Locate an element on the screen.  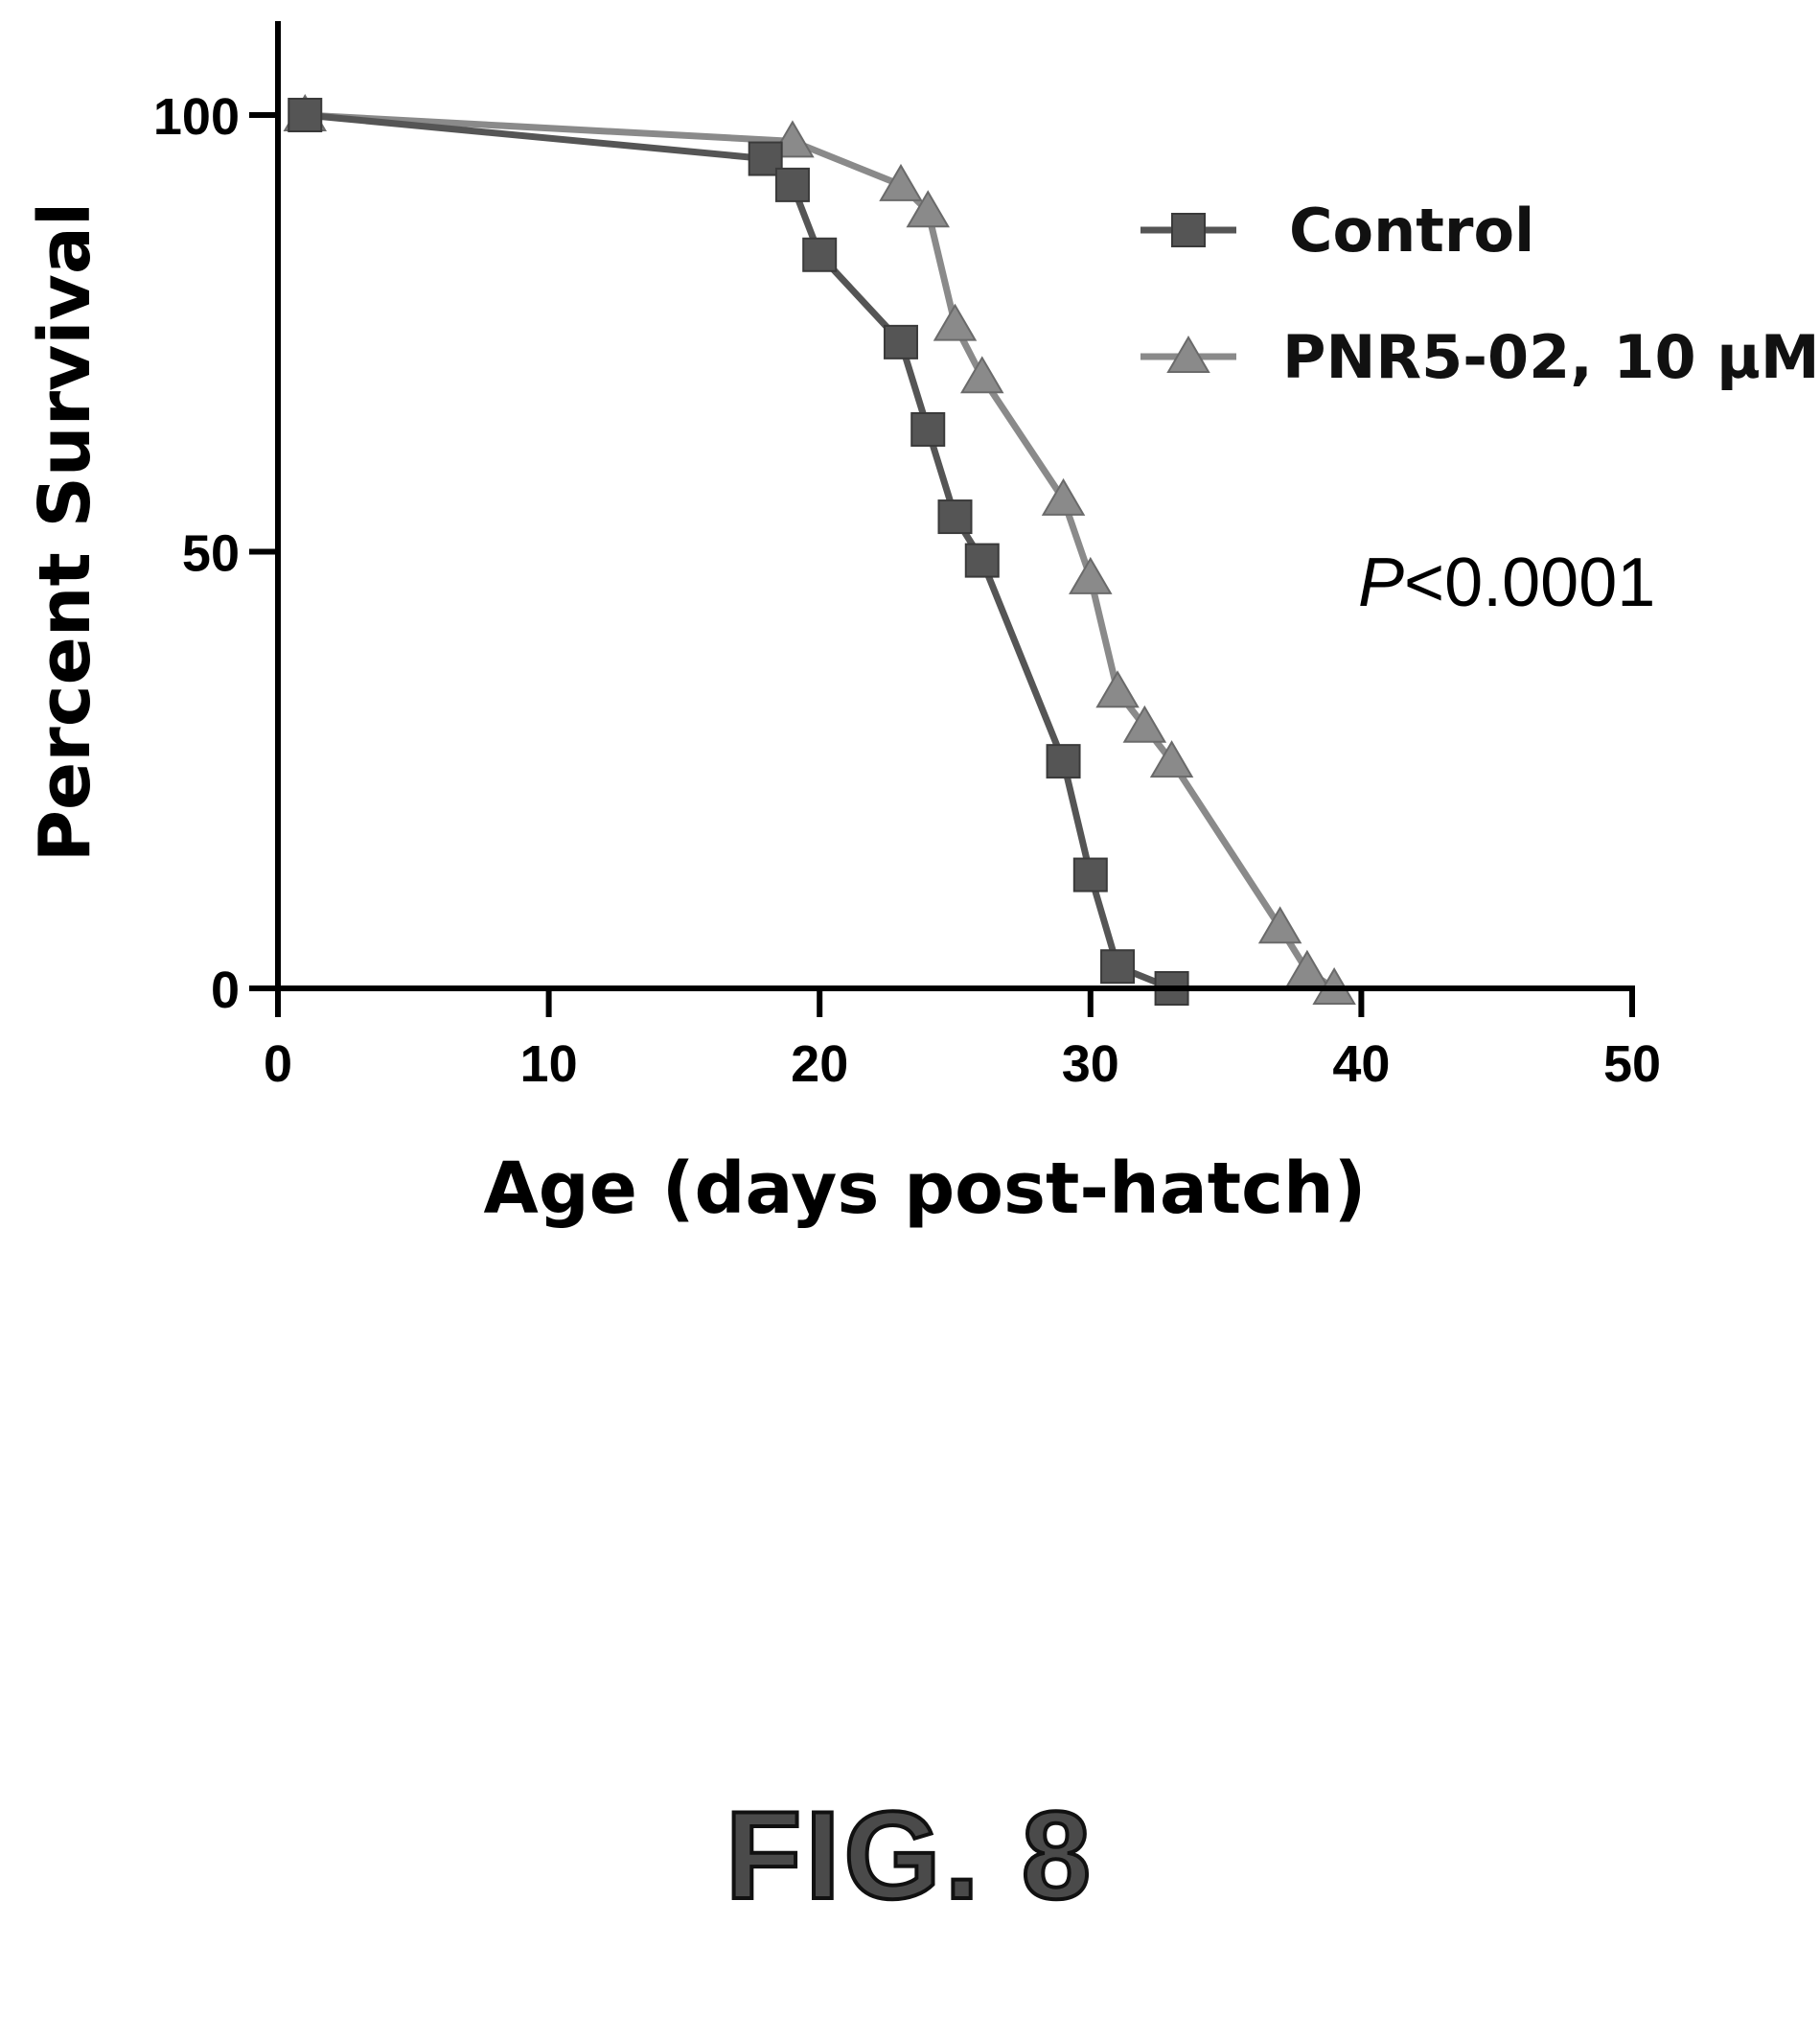
x-tick-label-30: 30 is located at coordinates (1090, 1064).